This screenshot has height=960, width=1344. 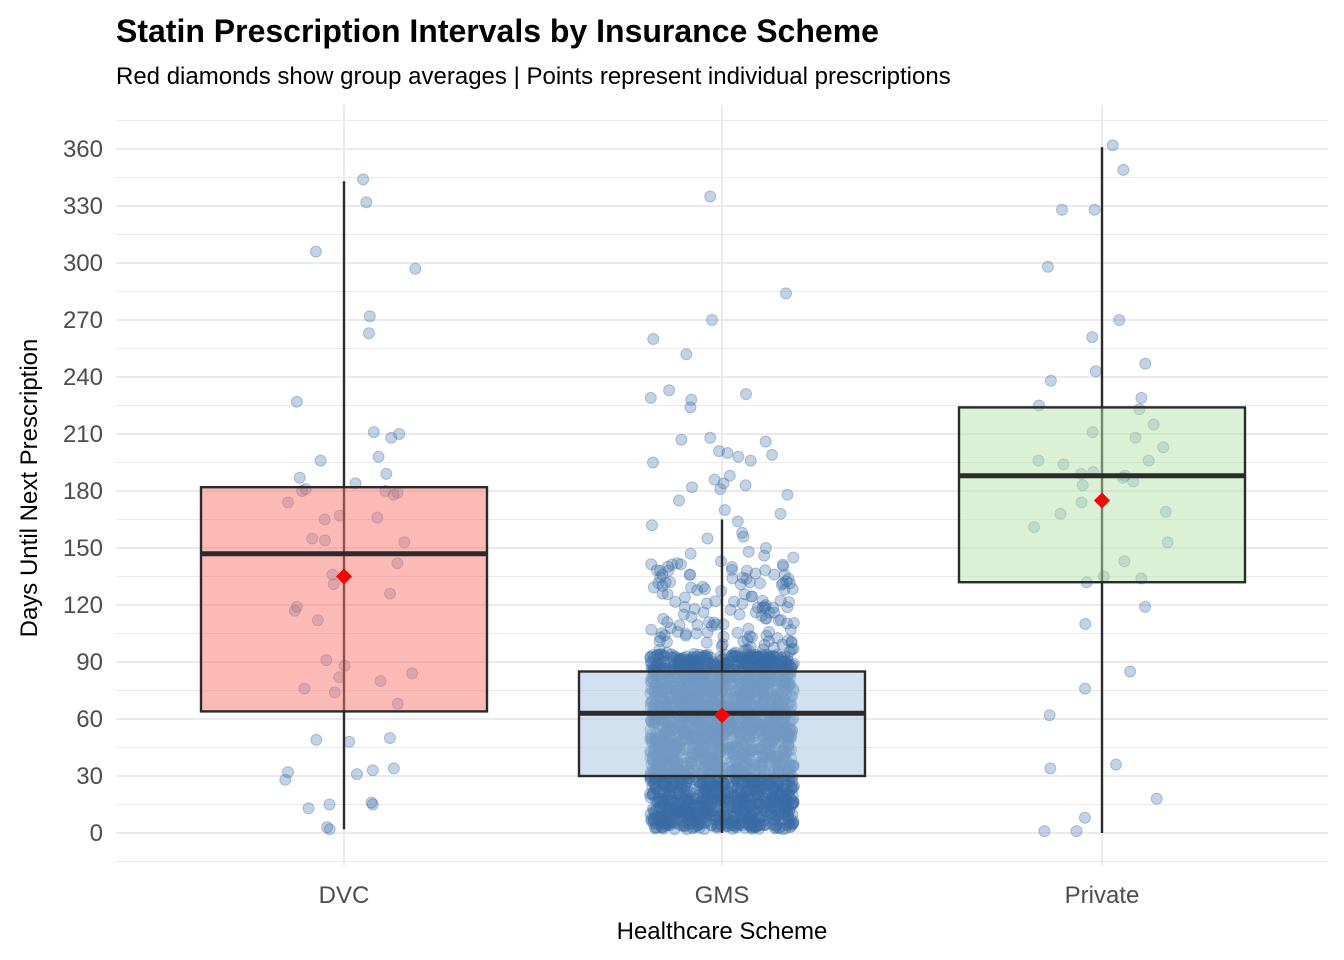 What do you see at coordinates (83, 491) in the screenshot?
I see `y-axis-ticks: 0 30 60 90 120 150 180 210 240 270 300 330 360` at bounding box center [83, 491].